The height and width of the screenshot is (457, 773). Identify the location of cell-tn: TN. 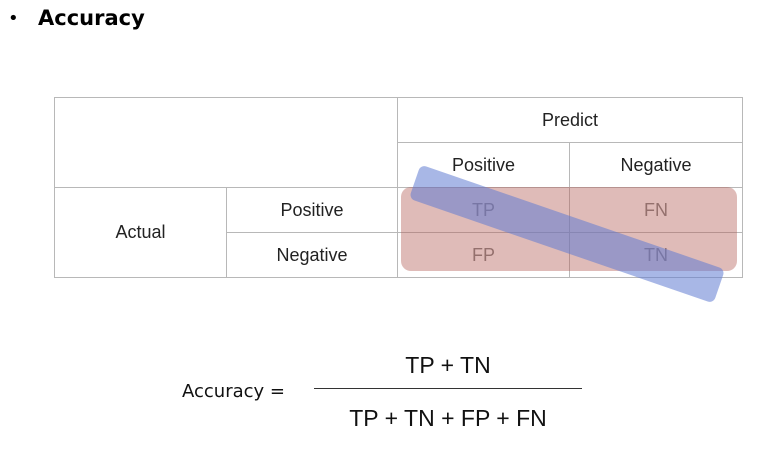
(656, 255).